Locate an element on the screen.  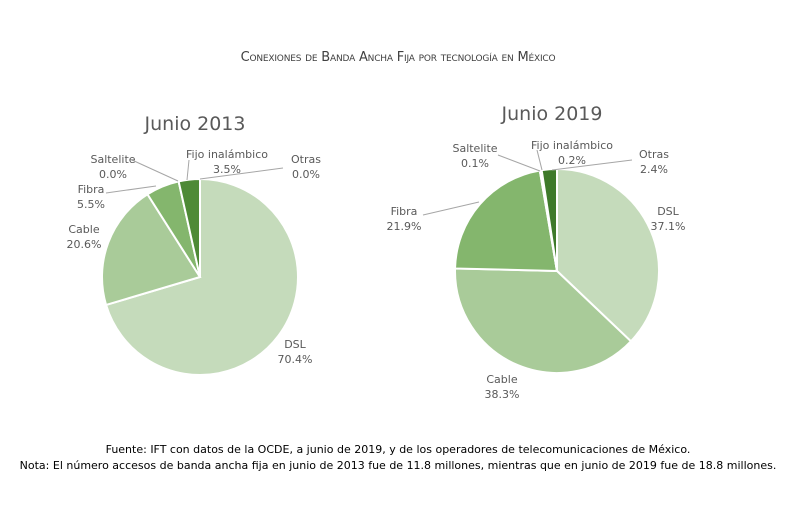
data-label: Otras 2.4% is located at coordinates (654, 162).